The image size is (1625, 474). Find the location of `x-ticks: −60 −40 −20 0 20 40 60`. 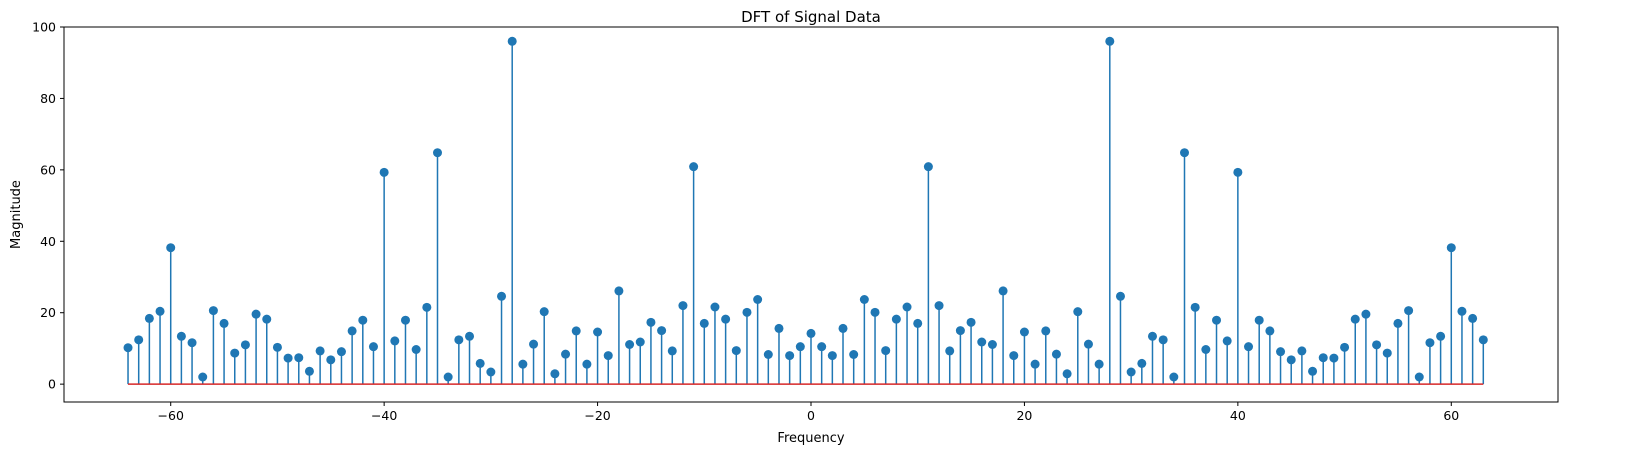

x-ticks: −60 −40 −20 0 20 40 60 is located at coordinates (808, 412).